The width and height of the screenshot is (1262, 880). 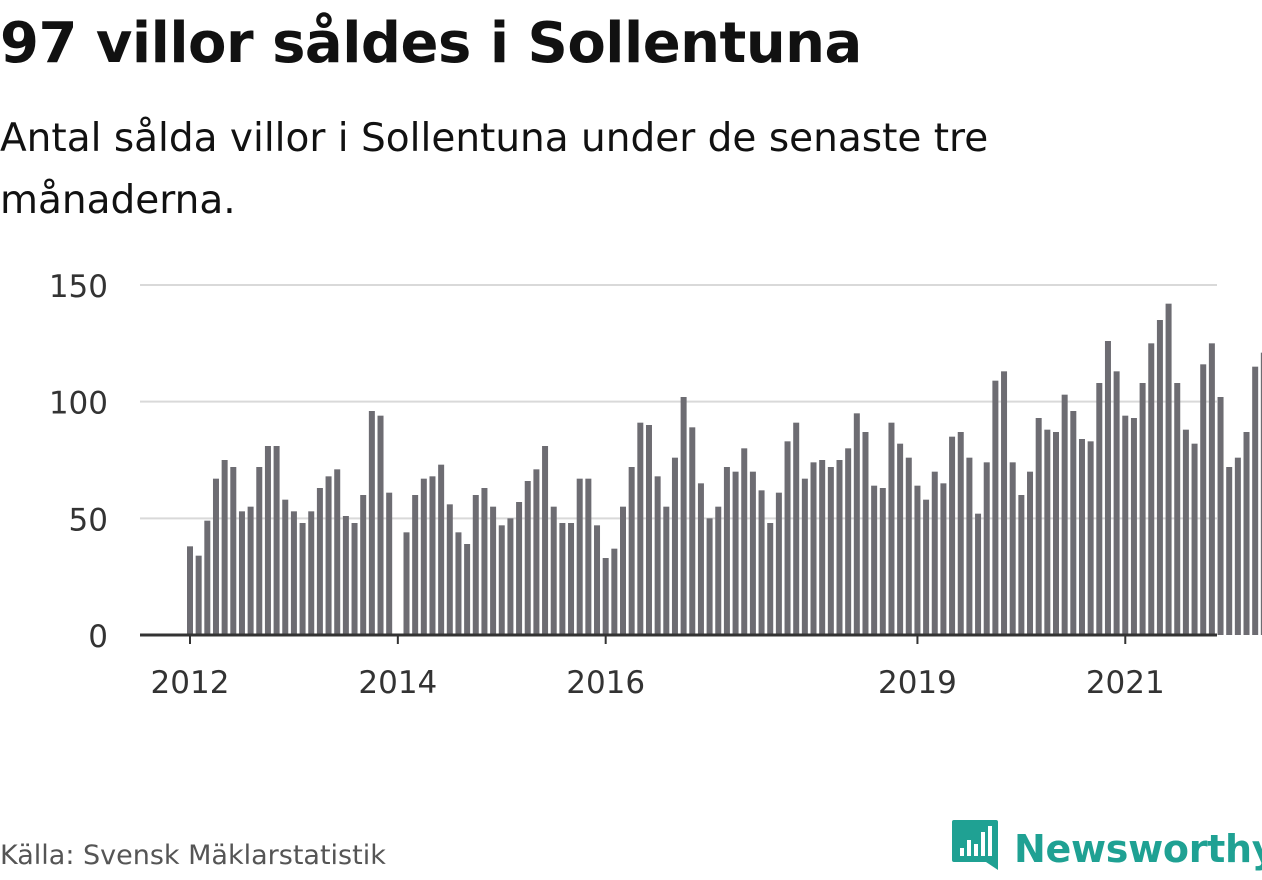 What do you see at coordinates (88, 520) in the screenshot?
I see `y-tick-label: 50` at bounding box center [88, 520].